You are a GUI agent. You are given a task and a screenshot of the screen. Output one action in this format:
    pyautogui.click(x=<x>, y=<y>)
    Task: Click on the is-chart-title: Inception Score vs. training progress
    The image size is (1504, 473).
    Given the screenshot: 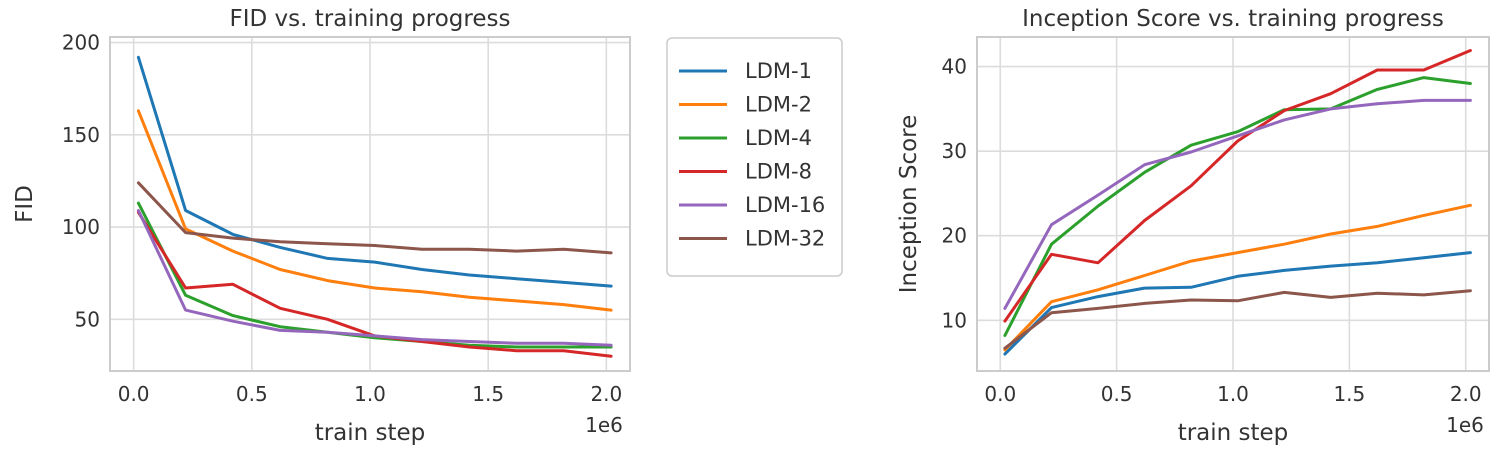 What is the action you would take?
    pyautogui.click(x=1233, y=19)
    